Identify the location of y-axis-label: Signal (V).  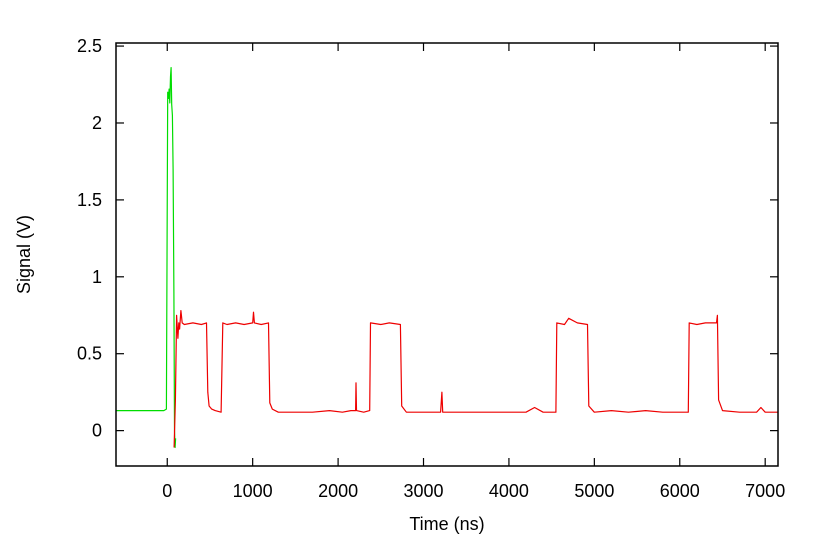
(24, 254).